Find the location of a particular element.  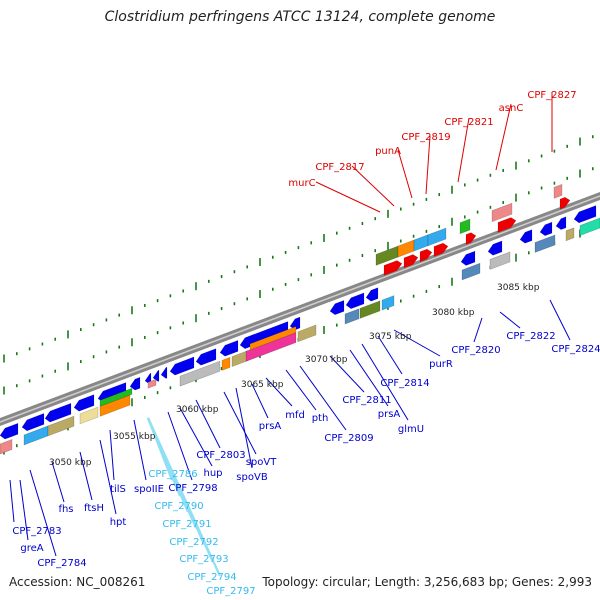

gene-label: CPF_2786 is located at coordinates (172, 474).